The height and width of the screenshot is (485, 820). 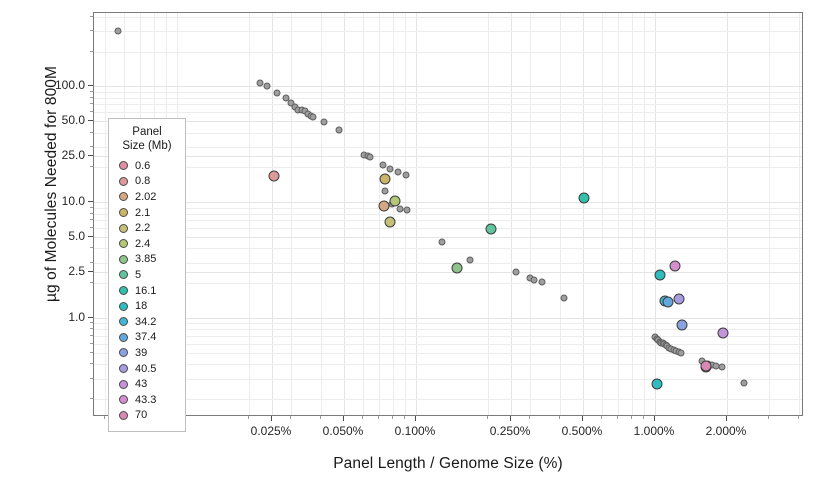 What do you see at coordinates (147, 306) in the screenshot?
I see `legend-item-18: 18` at bounding box center [147, 306].